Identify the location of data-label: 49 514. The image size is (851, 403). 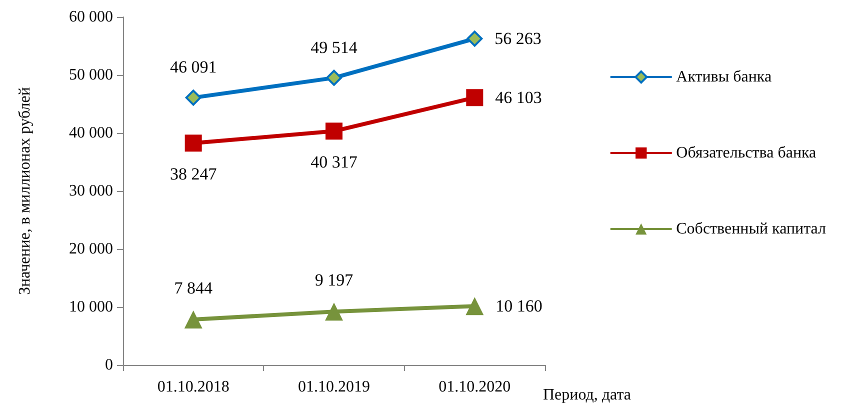
(334, 47).